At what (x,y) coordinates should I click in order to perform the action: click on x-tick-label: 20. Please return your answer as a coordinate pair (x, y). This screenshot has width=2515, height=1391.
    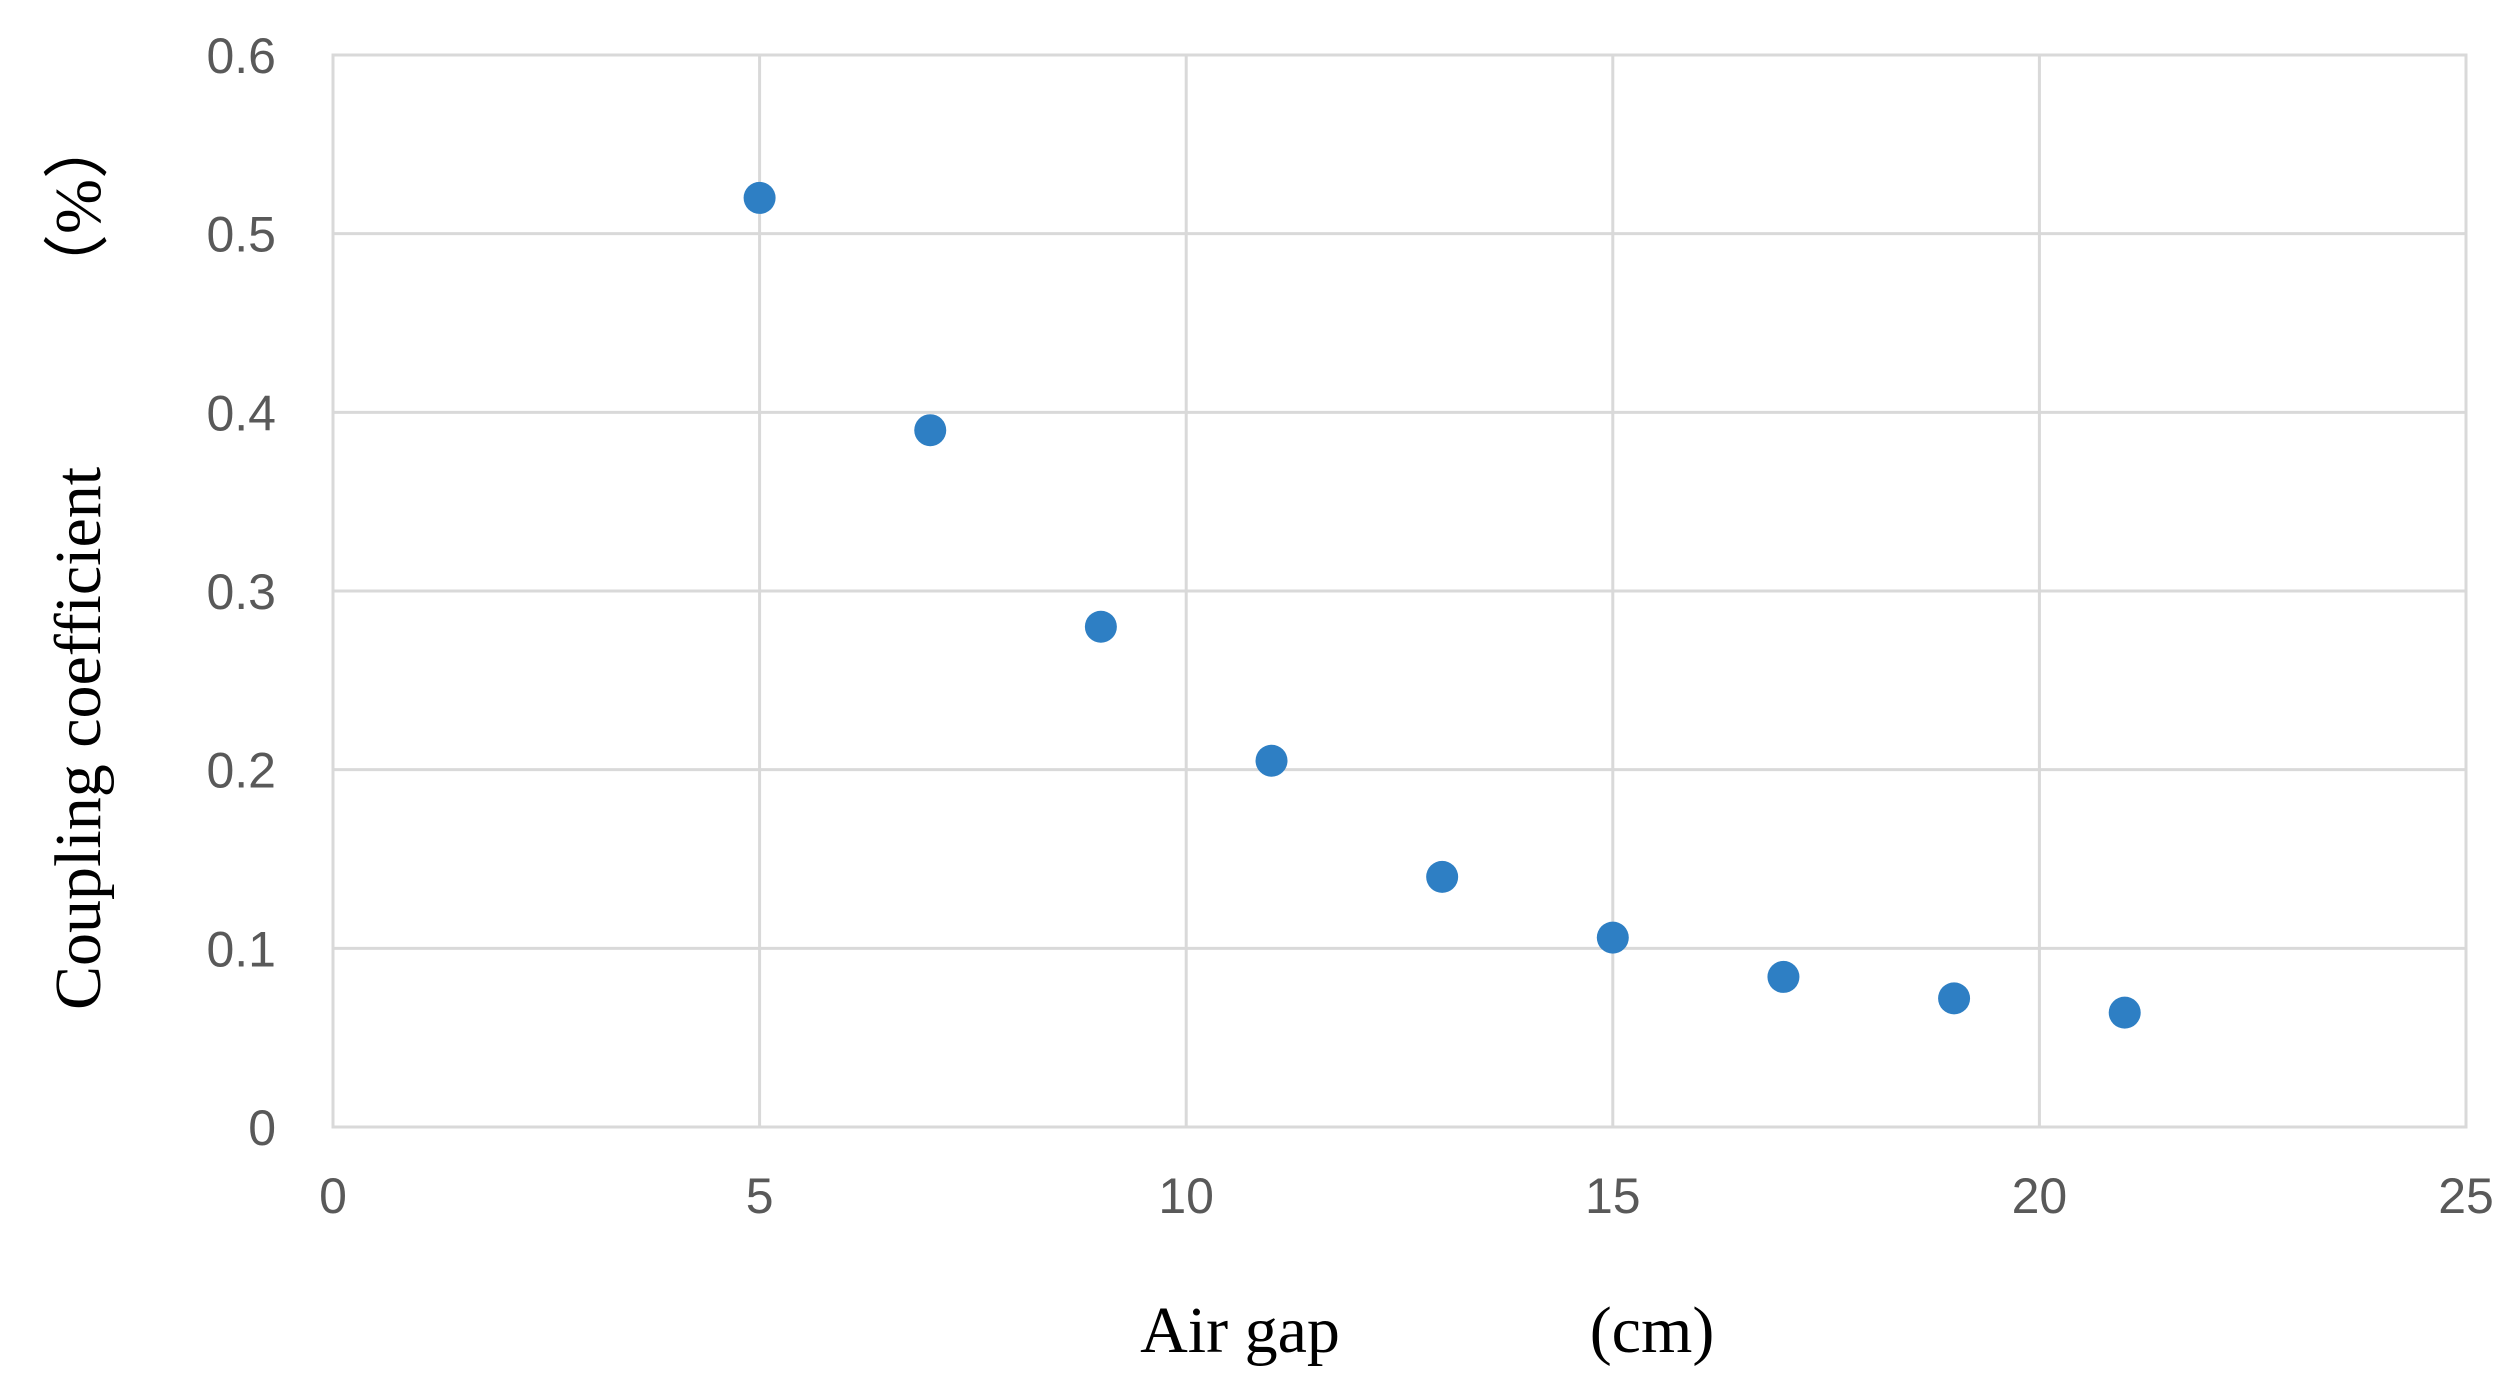
    Looking at the image, I should click on (2040, 1196).